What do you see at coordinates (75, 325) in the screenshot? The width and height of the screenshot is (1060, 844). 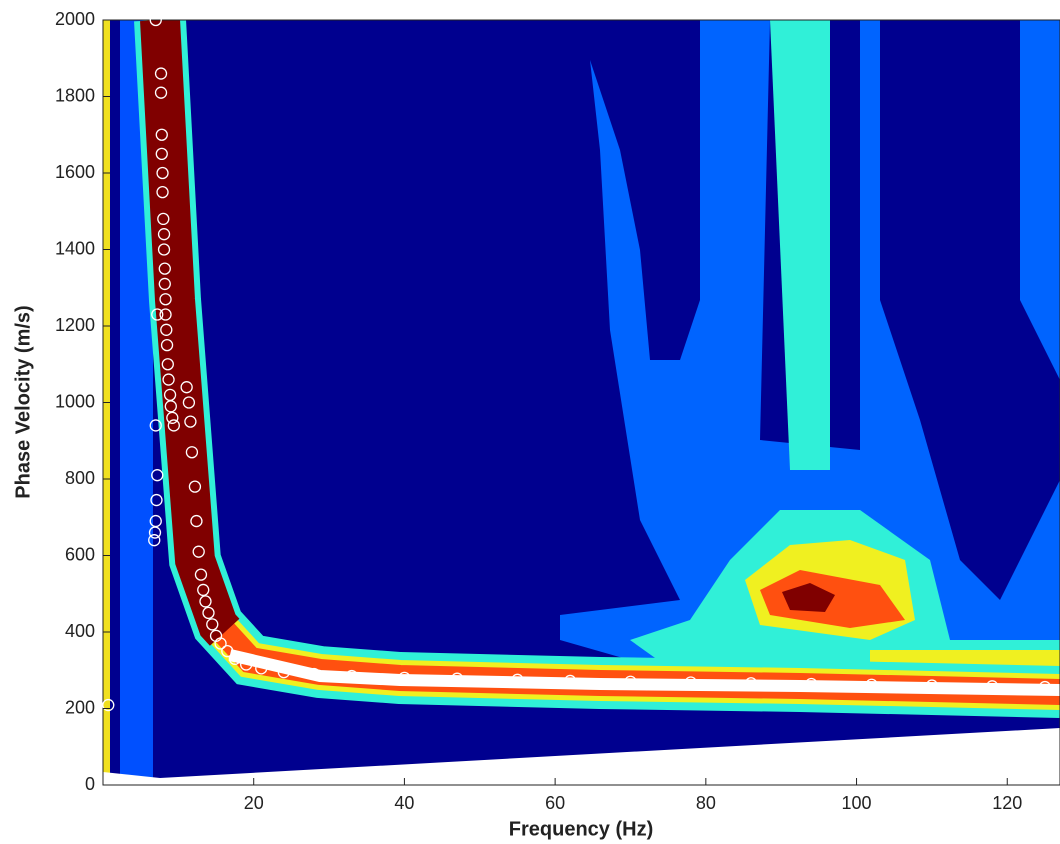 I see `y-tick-label: 1200` at bounding box center [75, 325].